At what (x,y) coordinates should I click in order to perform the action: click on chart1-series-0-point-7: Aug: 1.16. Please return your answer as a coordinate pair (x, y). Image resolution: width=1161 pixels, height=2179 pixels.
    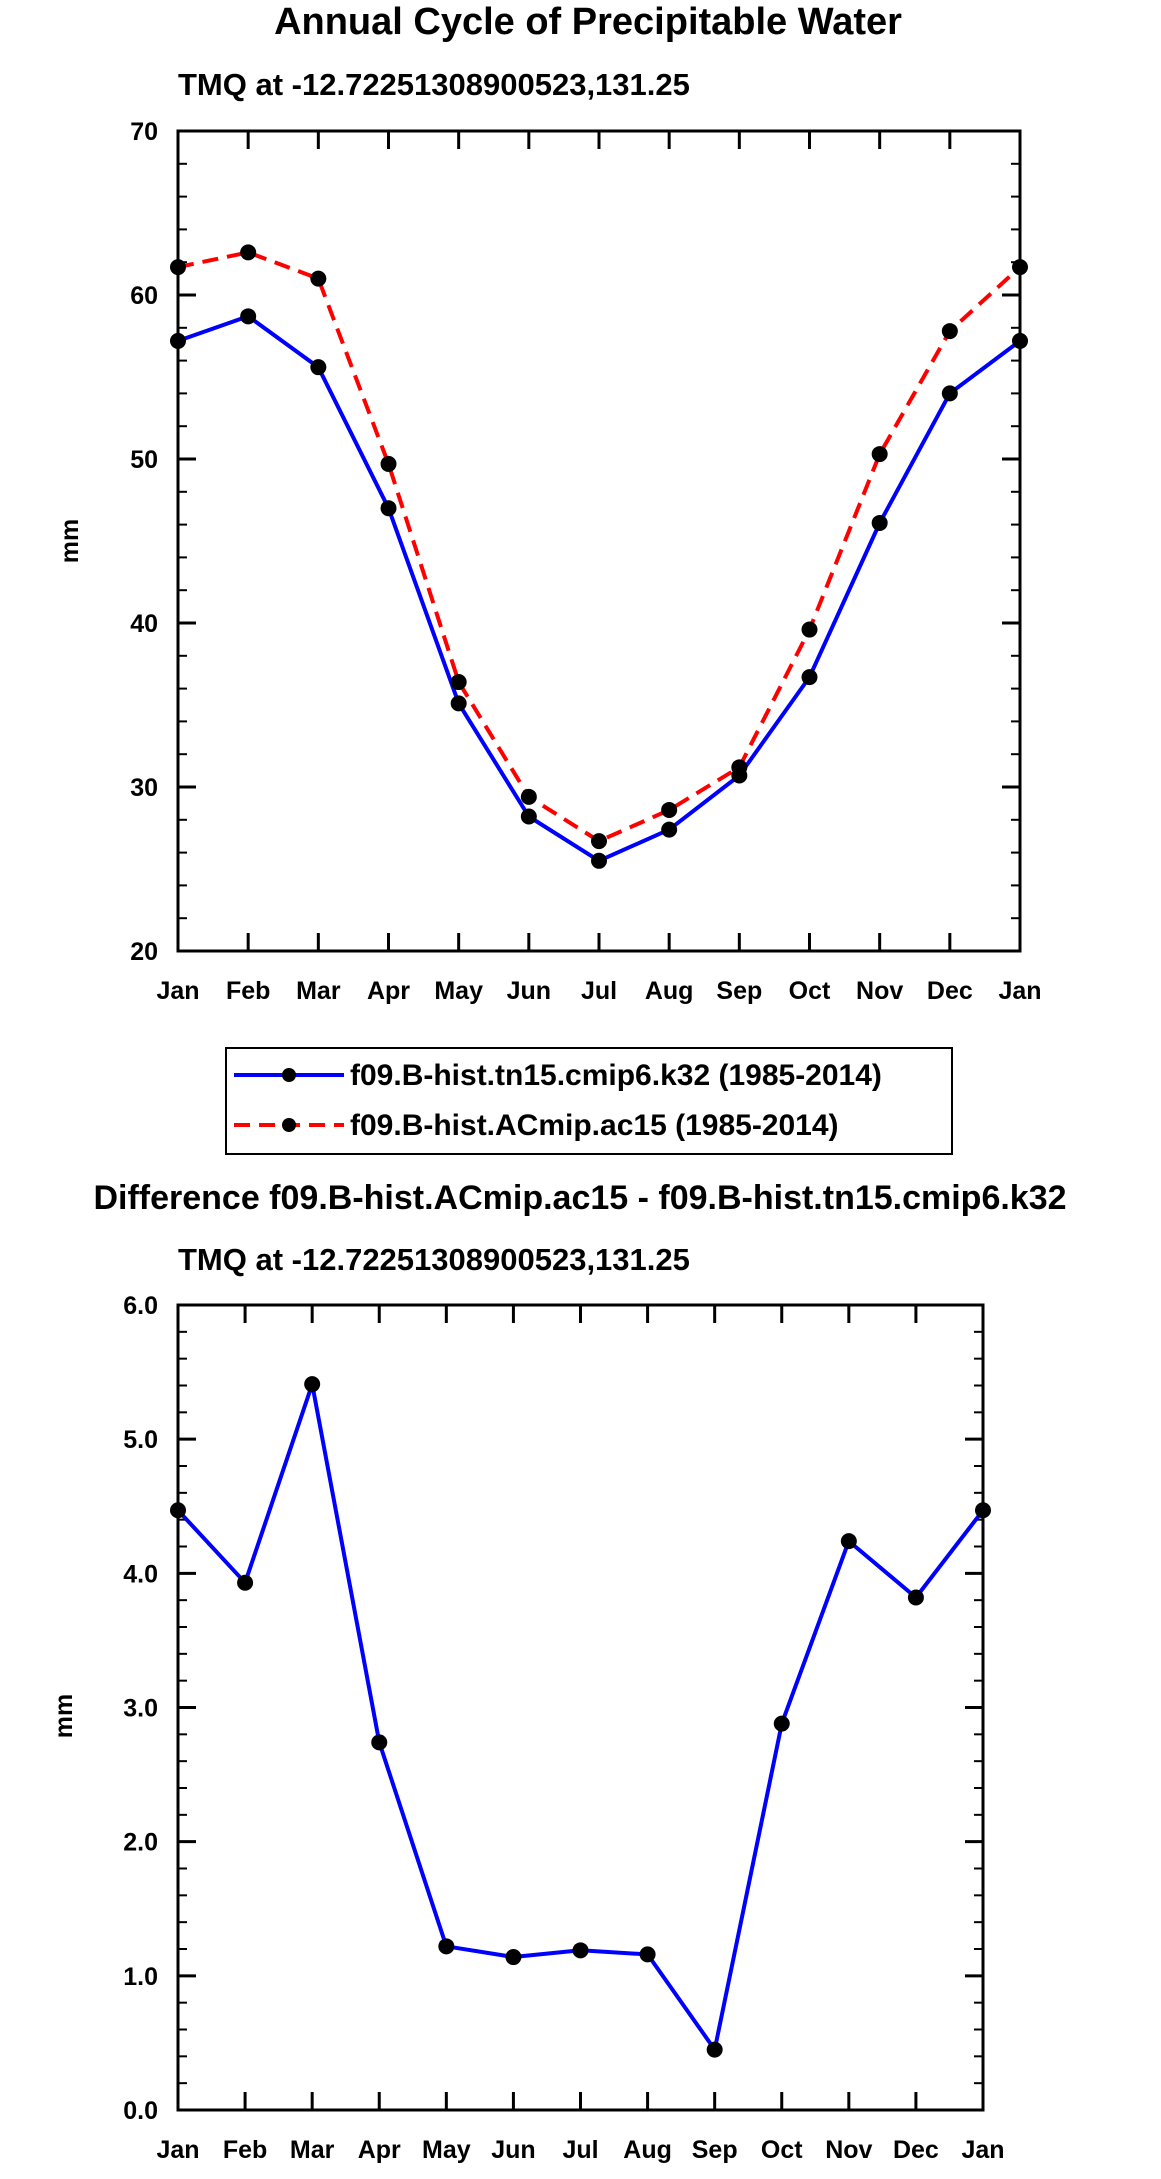
    Looking at the image, I should click on (647, 1954).